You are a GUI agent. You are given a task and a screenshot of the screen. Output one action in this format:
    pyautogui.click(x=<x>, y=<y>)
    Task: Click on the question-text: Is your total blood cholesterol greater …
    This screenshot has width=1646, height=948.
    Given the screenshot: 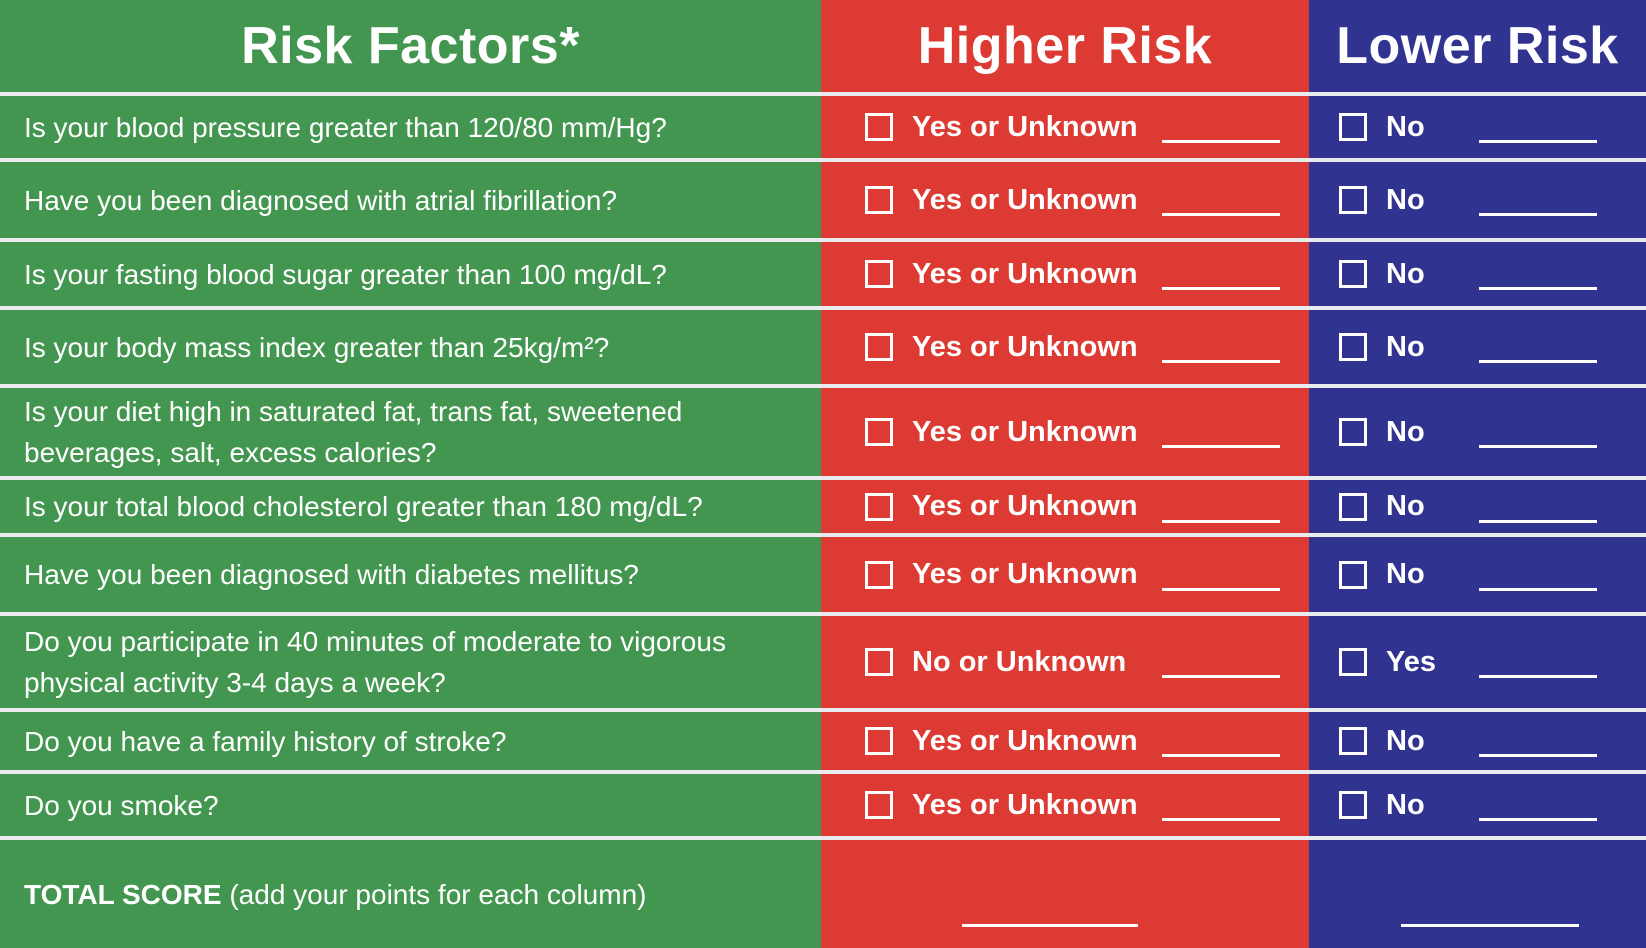 What is the action you would take?
    pyautogui.click(x=363, y=506)
    